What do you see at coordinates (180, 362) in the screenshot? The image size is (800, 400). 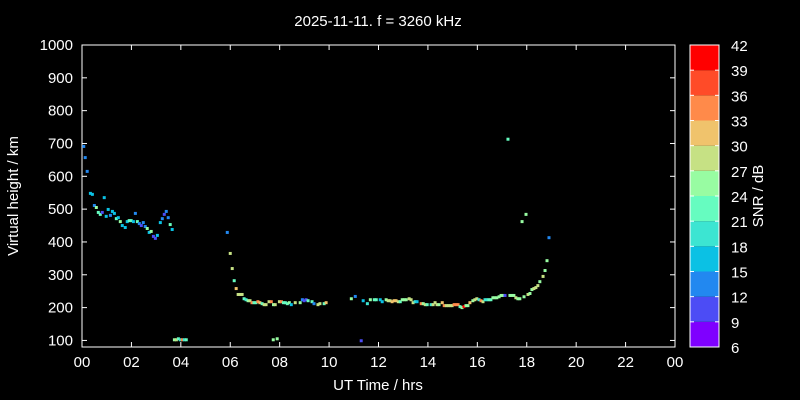 I see `x-tick-label: 04` at bounding box center [180, 362].